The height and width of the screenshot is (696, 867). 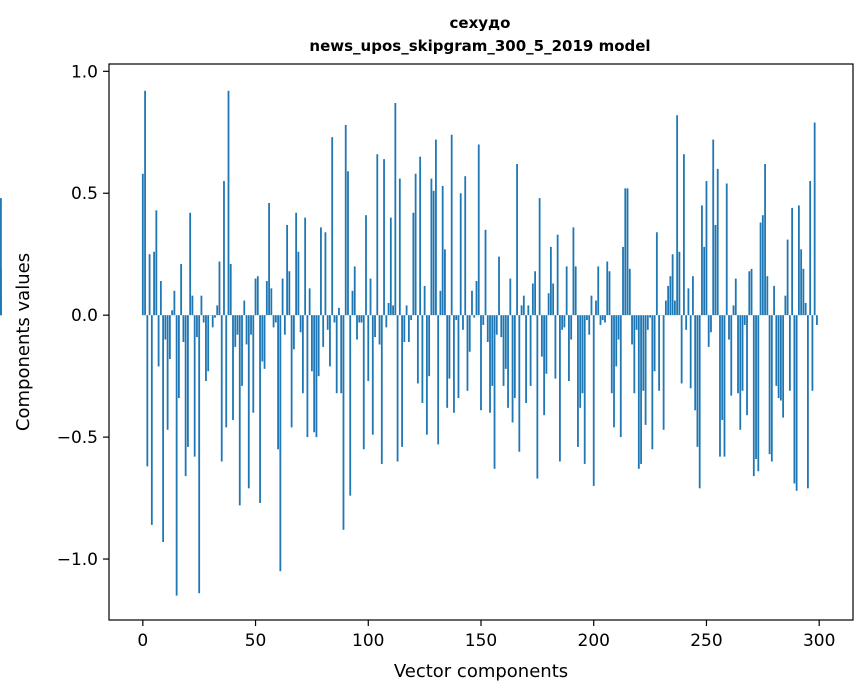 I want to click on x-tick-label: 200, so click(x=594, y=641).